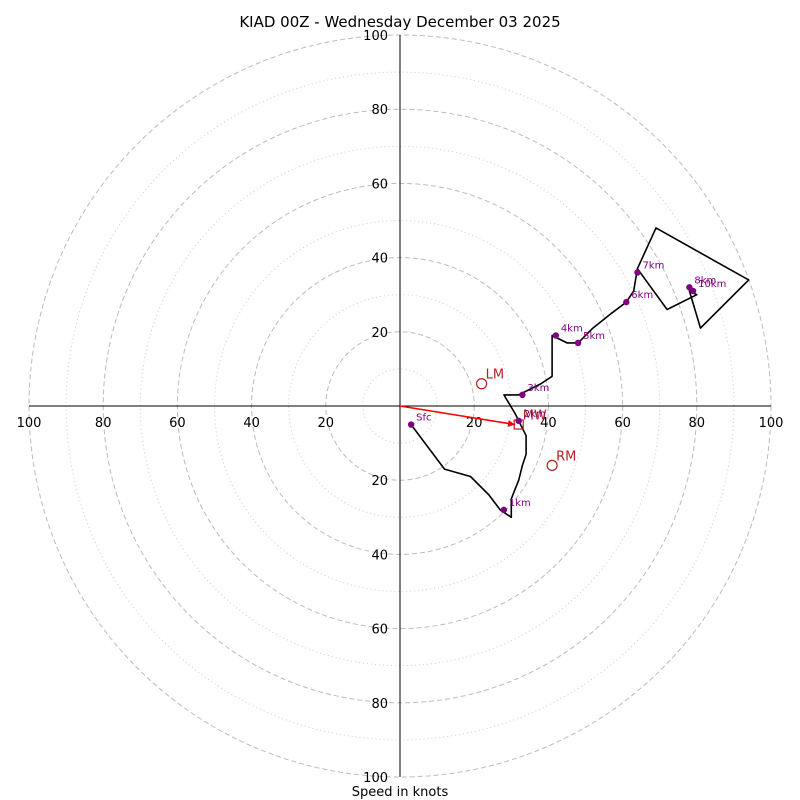  I want to click on height-label-Sfc: Sfc, so click(423, 418).